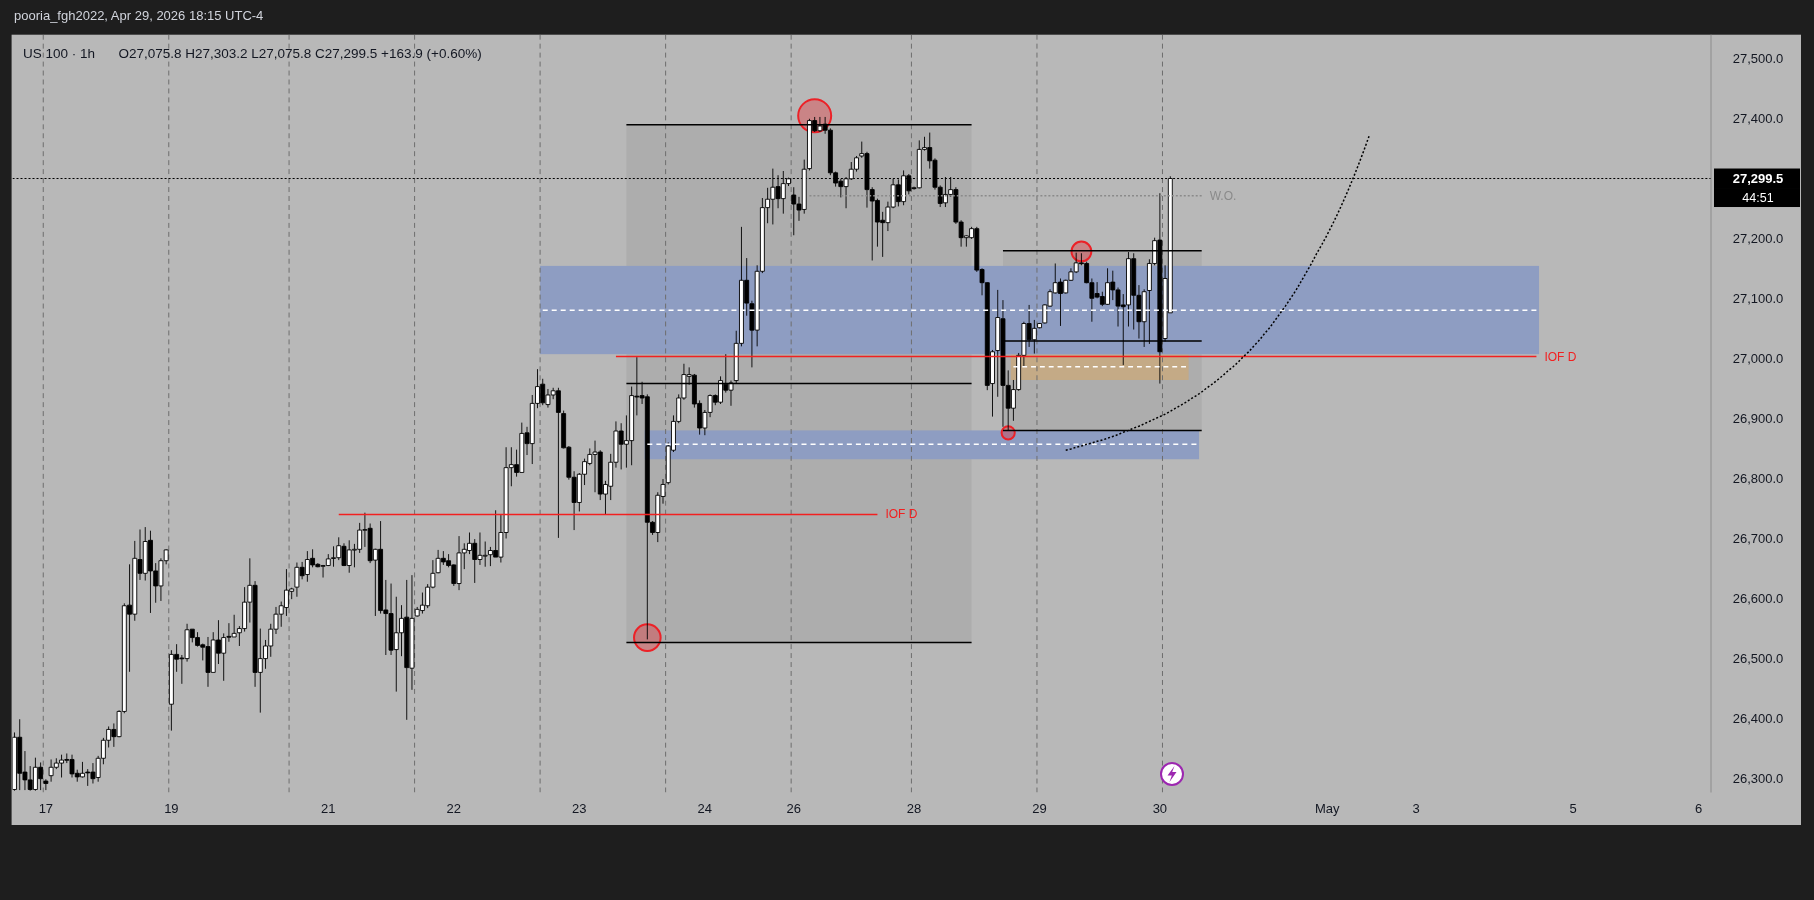 This screenshot has height=900, width=1814. Describe the element at coordinates (1758, 659) in the screenshot. I see `y-tick-label: 26,500.0` at that location.